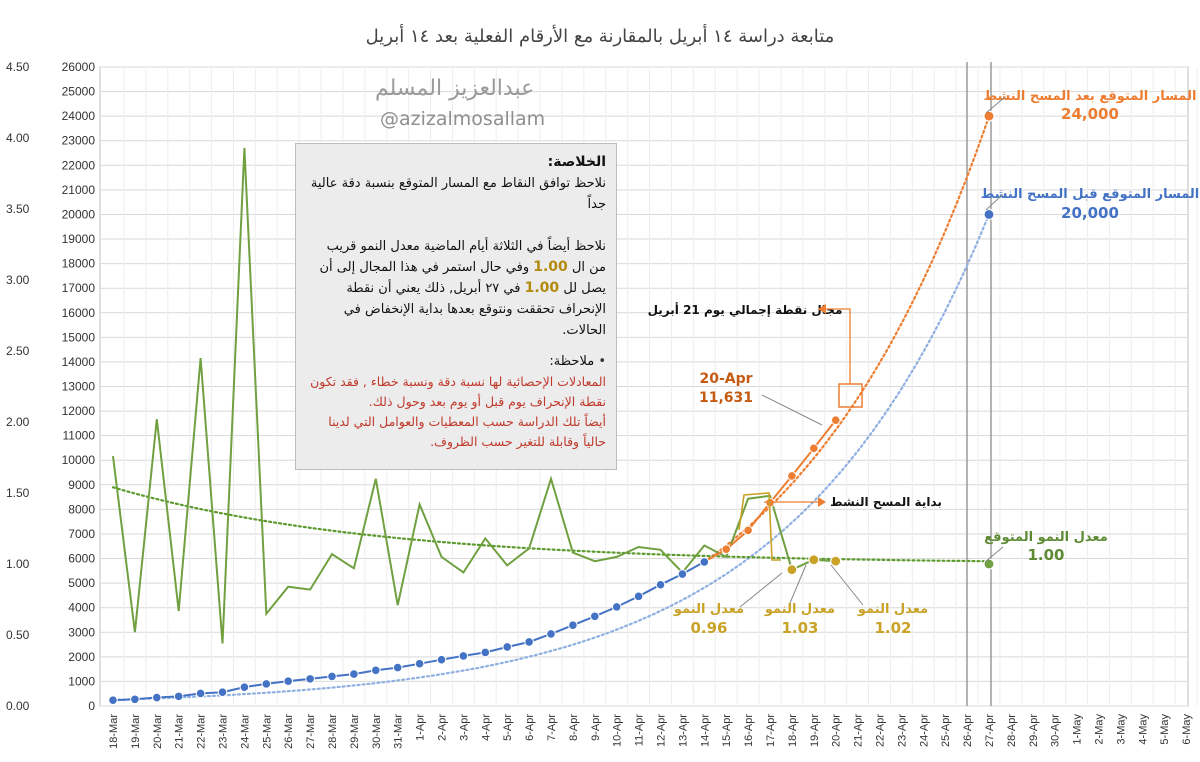 The width and height of the screenshot is (1200, 762). I want to click on x-tick-label: 14-Apr, so click(705, 730).